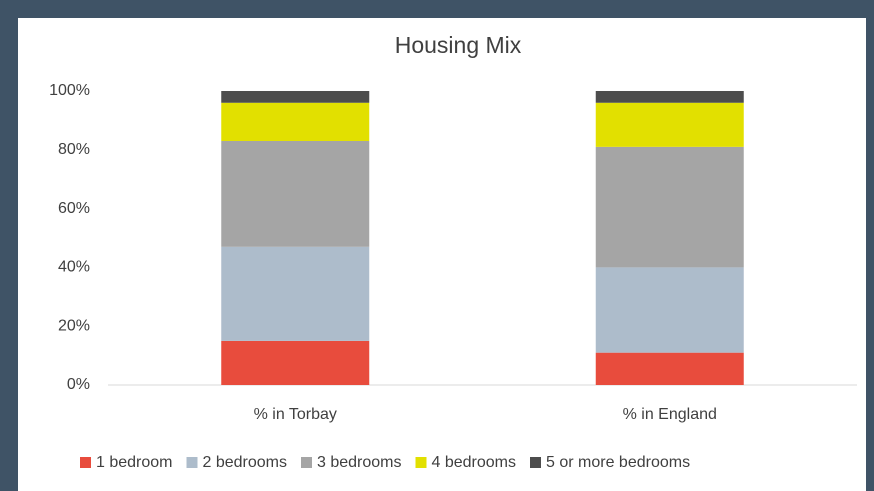 The height and width of the screenshot is (491, 874). Describe the element at coordinates (74, 267) in the screenshot. I see `y-tick-label: 40%` at that location.